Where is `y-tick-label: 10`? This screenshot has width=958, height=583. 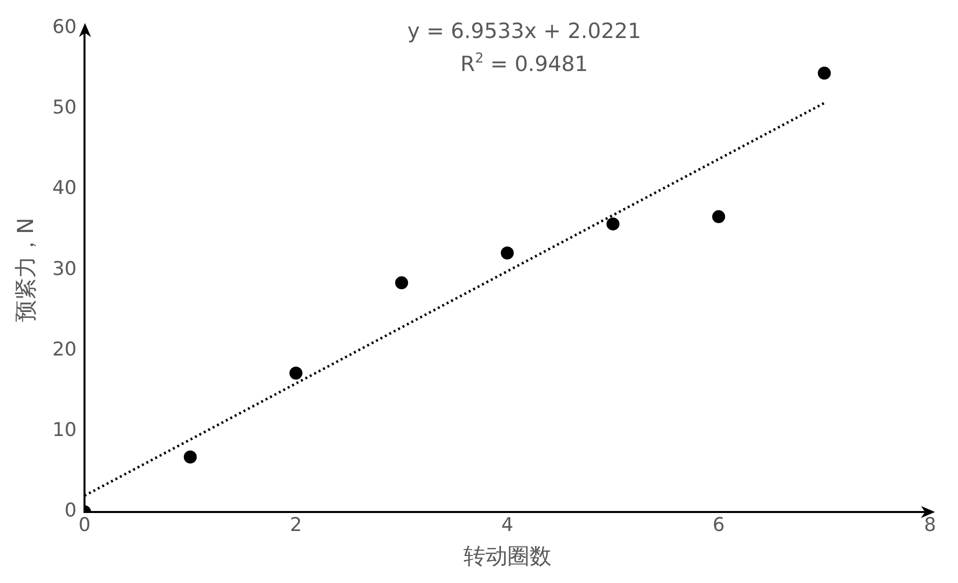 y-tick-label: 10 is located at coordinates (64, 430).